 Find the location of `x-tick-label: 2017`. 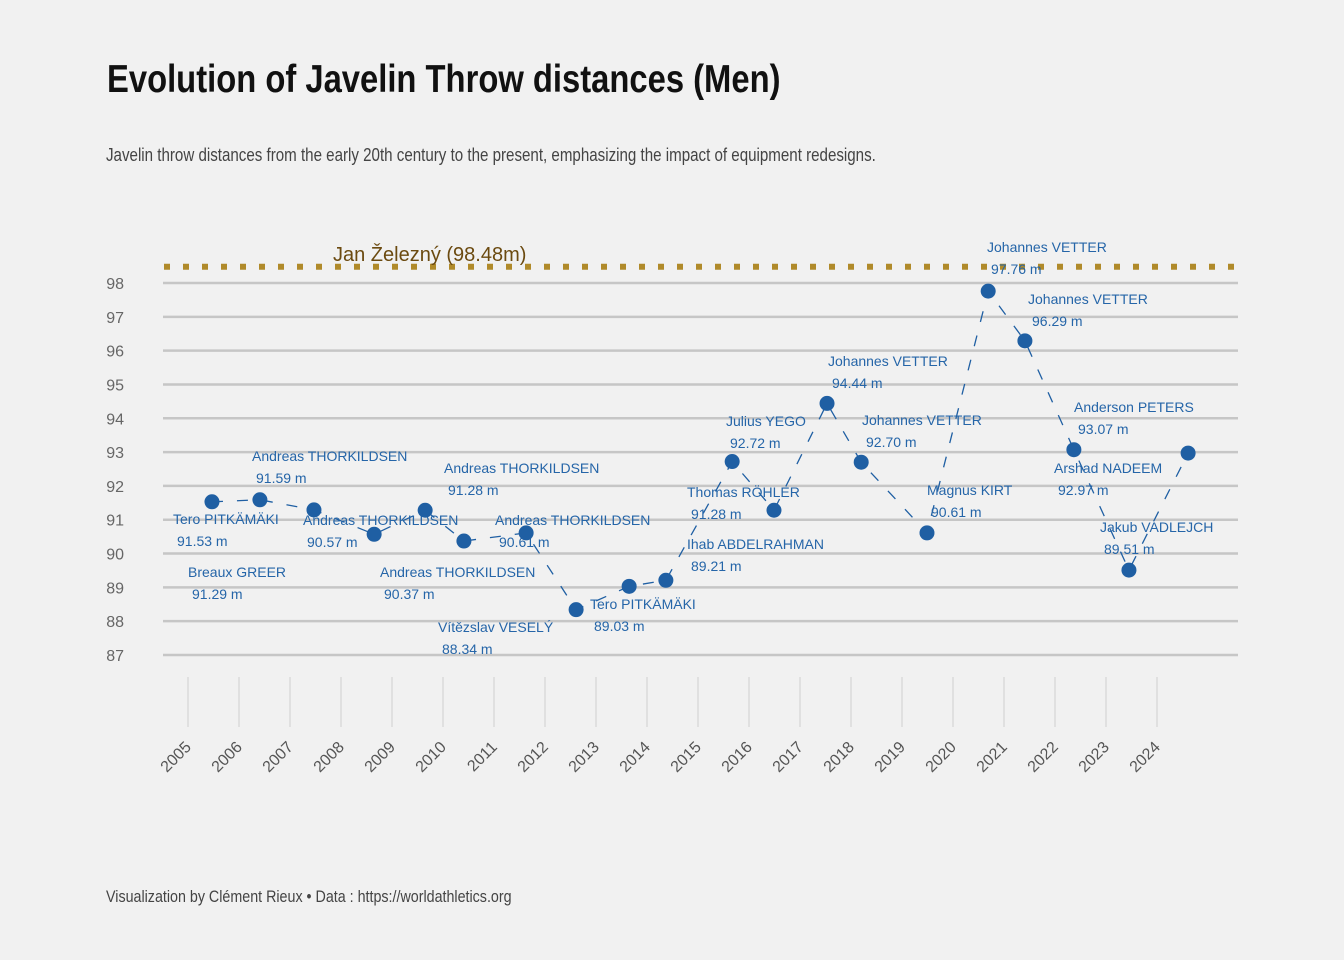

x-tick-label: 2017 is located at coordinates (788, 757).